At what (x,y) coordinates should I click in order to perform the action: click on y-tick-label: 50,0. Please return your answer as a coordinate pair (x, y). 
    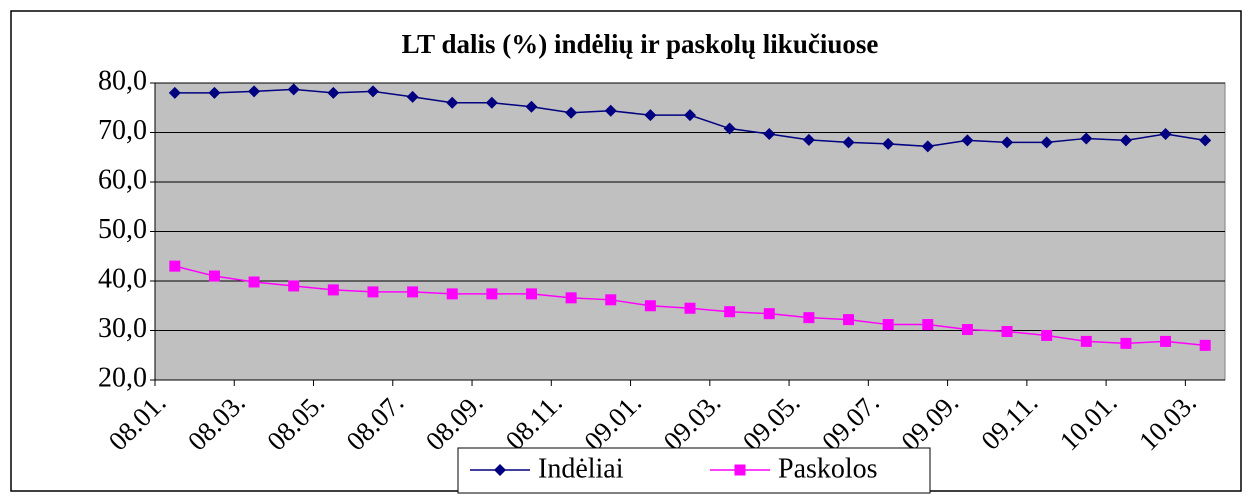
    Looking at the image, I should click on (122, 229).